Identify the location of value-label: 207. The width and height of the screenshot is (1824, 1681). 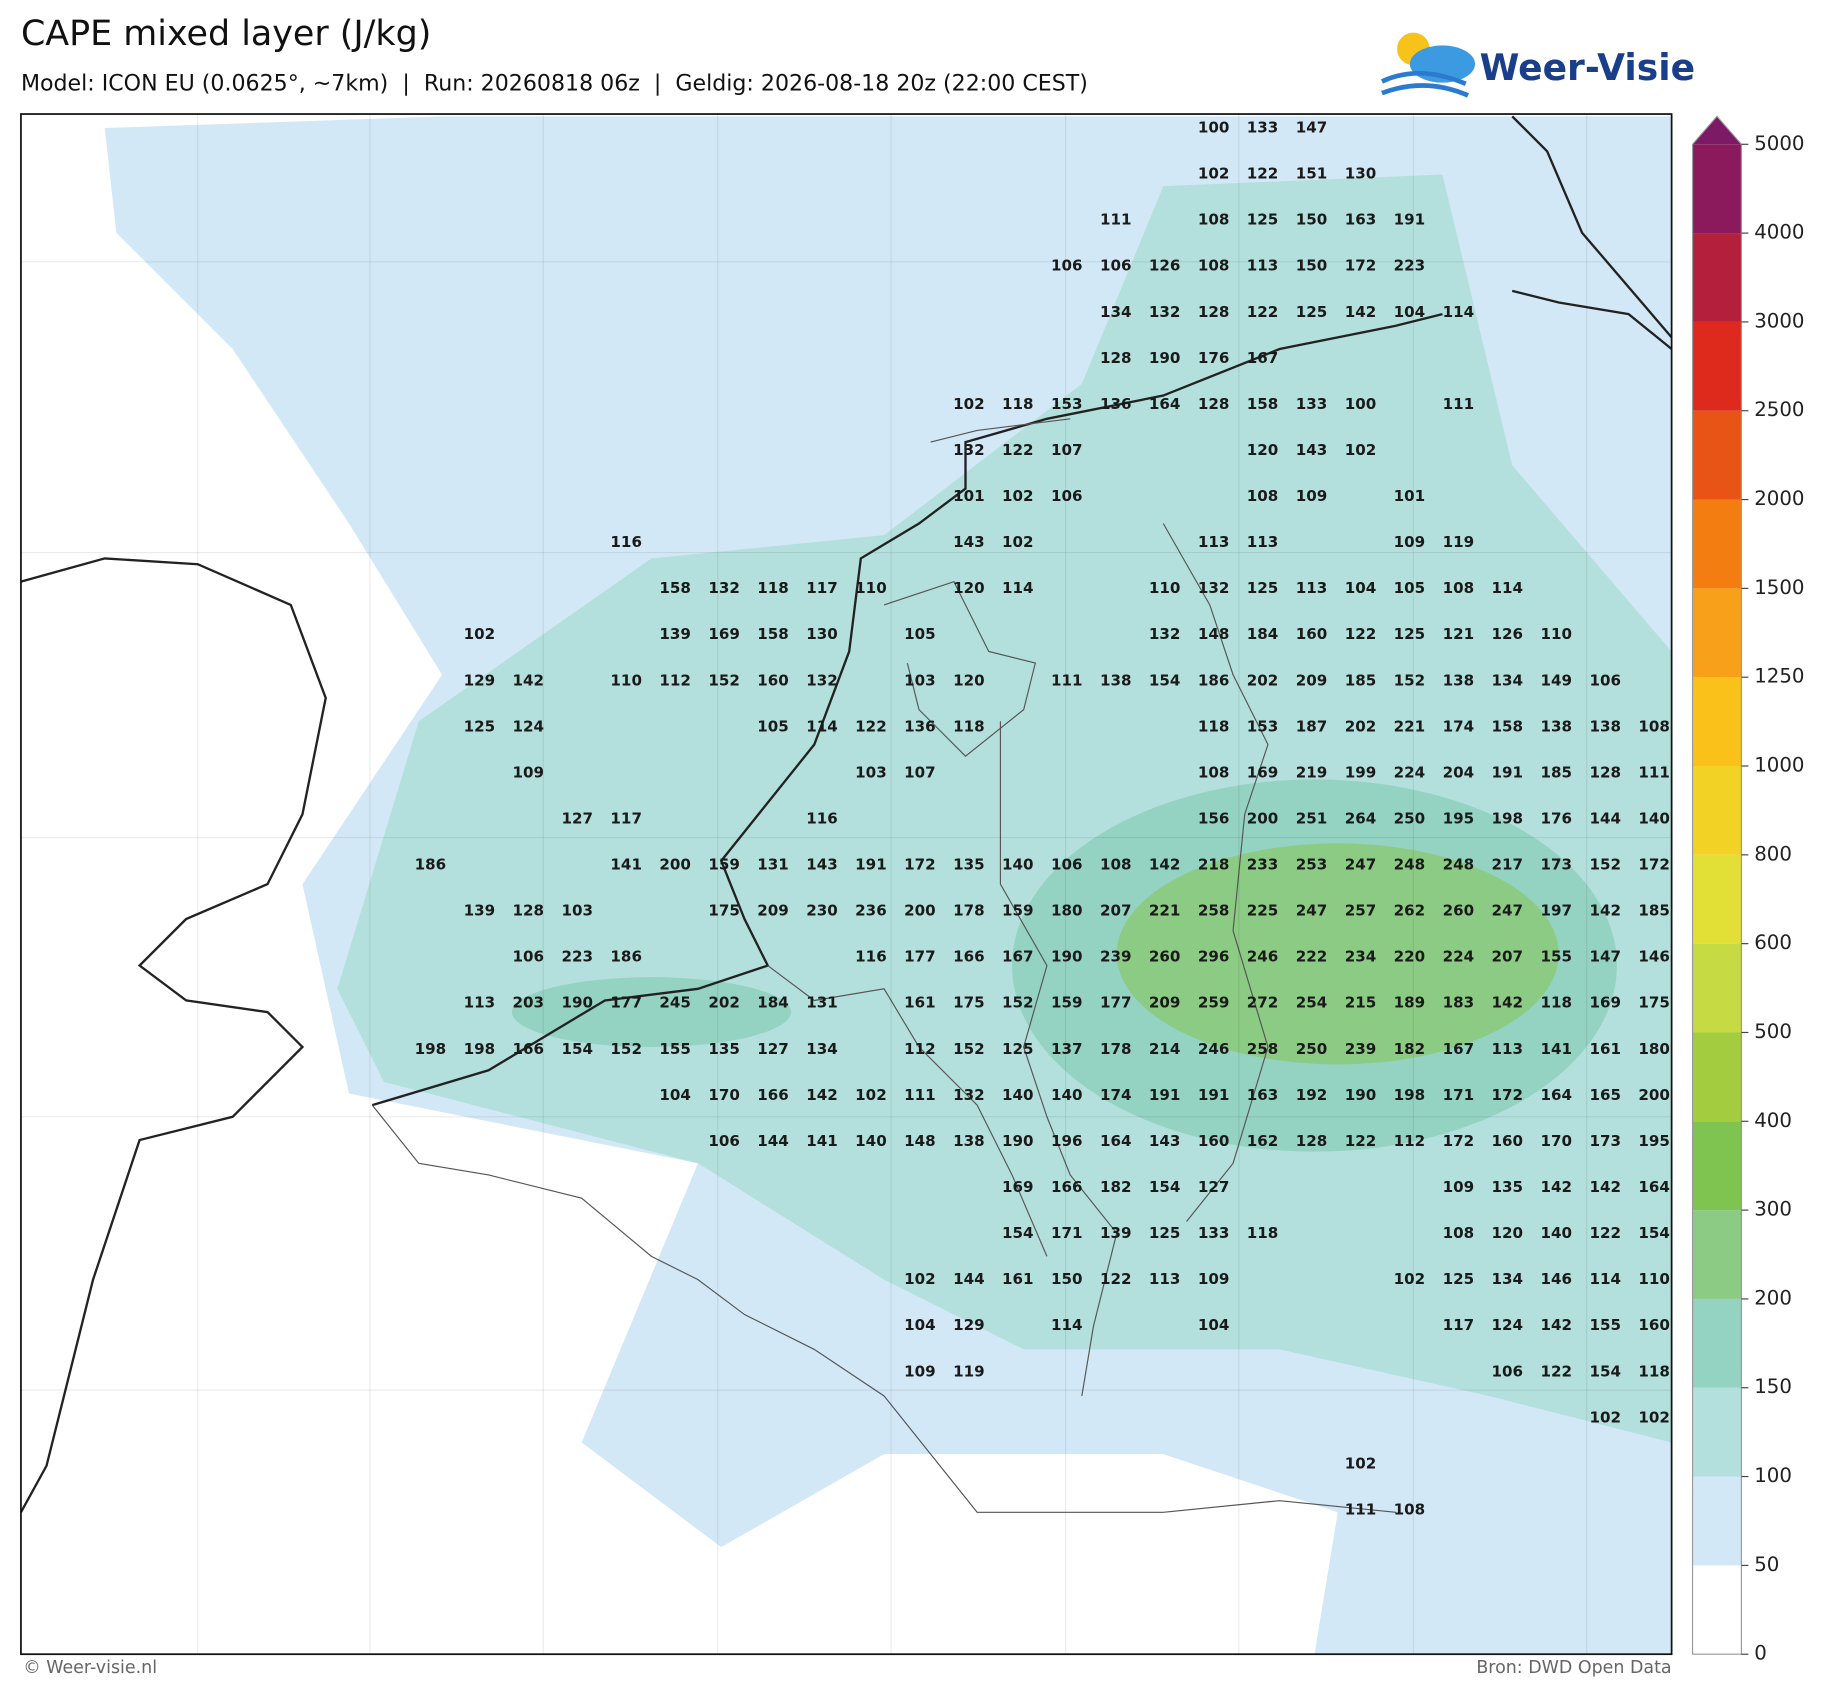
(1116, 911).